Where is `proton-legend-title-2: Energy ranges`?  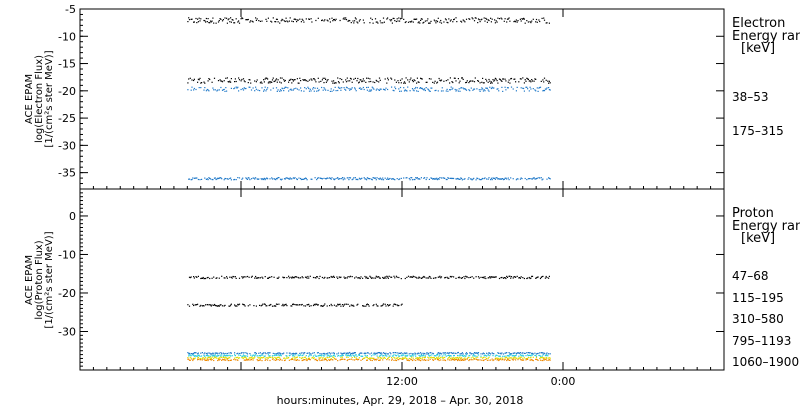 proton-legend-title-2: Energy ranges is located at coordinates (766, 226).